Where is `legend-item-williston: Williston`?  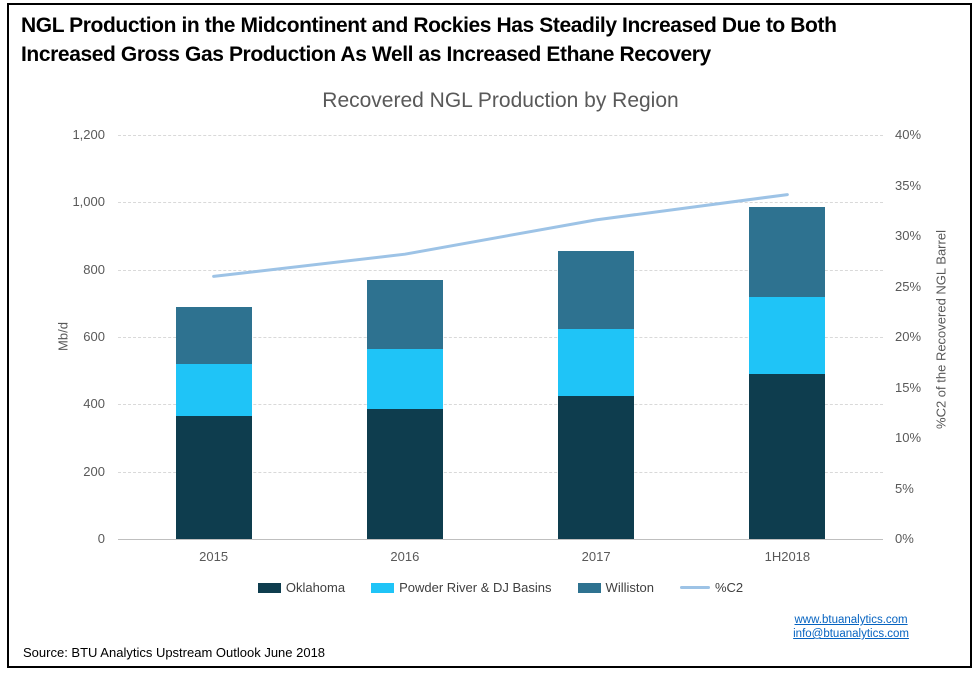 legend-item-williston: Williston is located at coordinates (615, 587).